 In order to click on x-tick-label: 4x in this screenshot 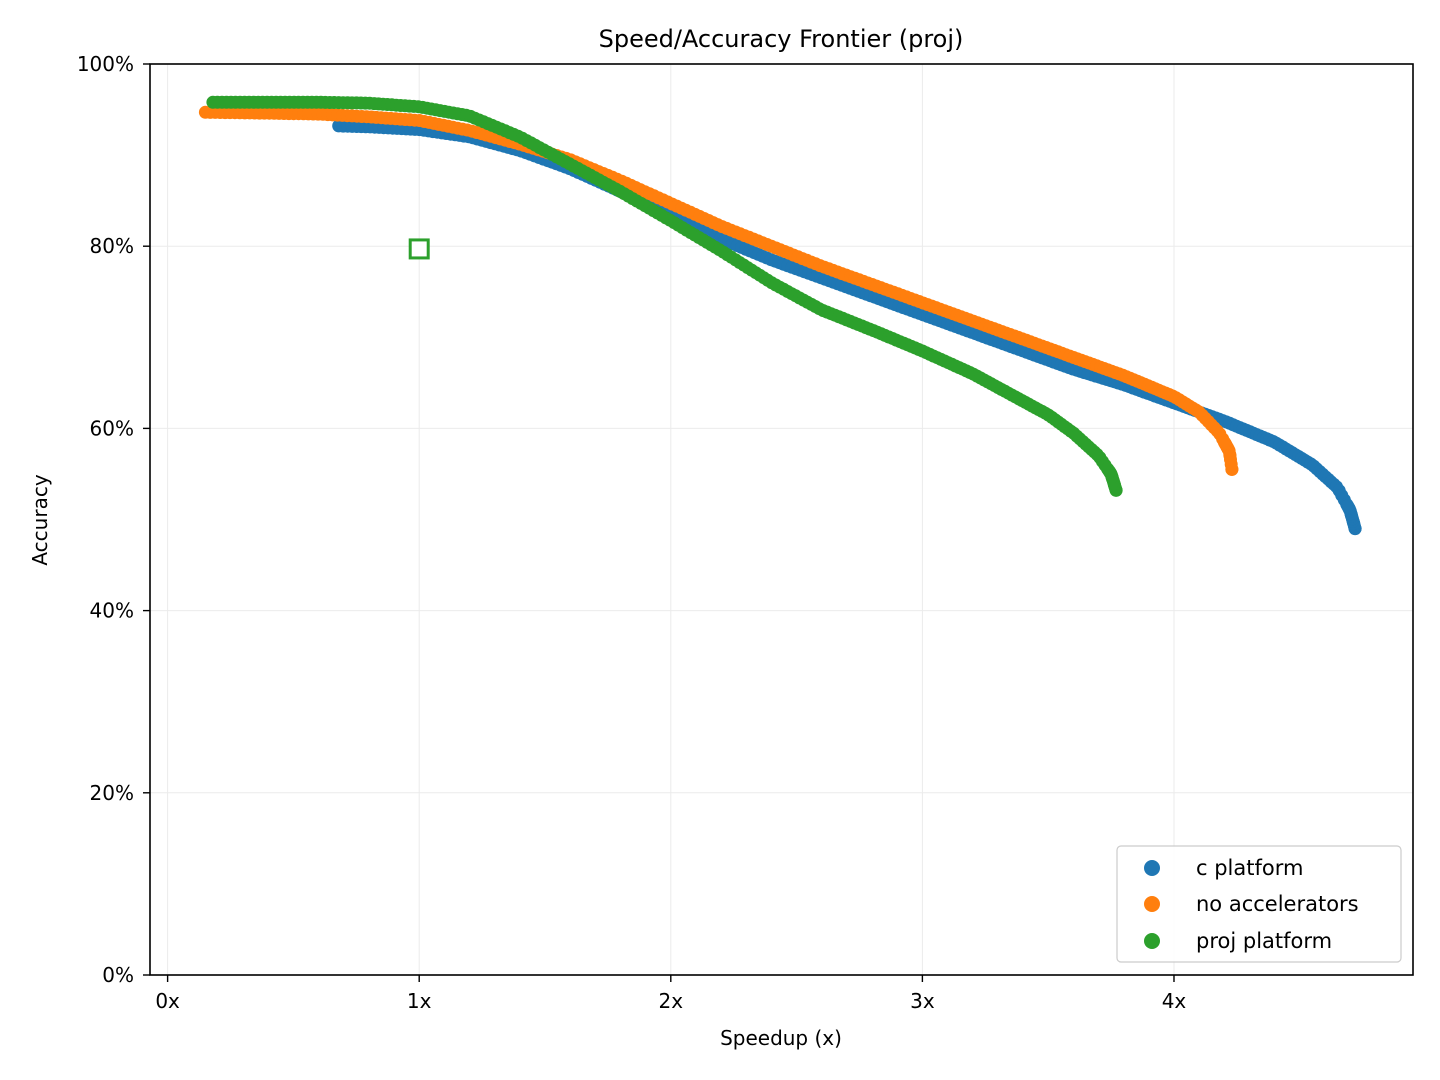, I will do `click(1174, 1001)`.